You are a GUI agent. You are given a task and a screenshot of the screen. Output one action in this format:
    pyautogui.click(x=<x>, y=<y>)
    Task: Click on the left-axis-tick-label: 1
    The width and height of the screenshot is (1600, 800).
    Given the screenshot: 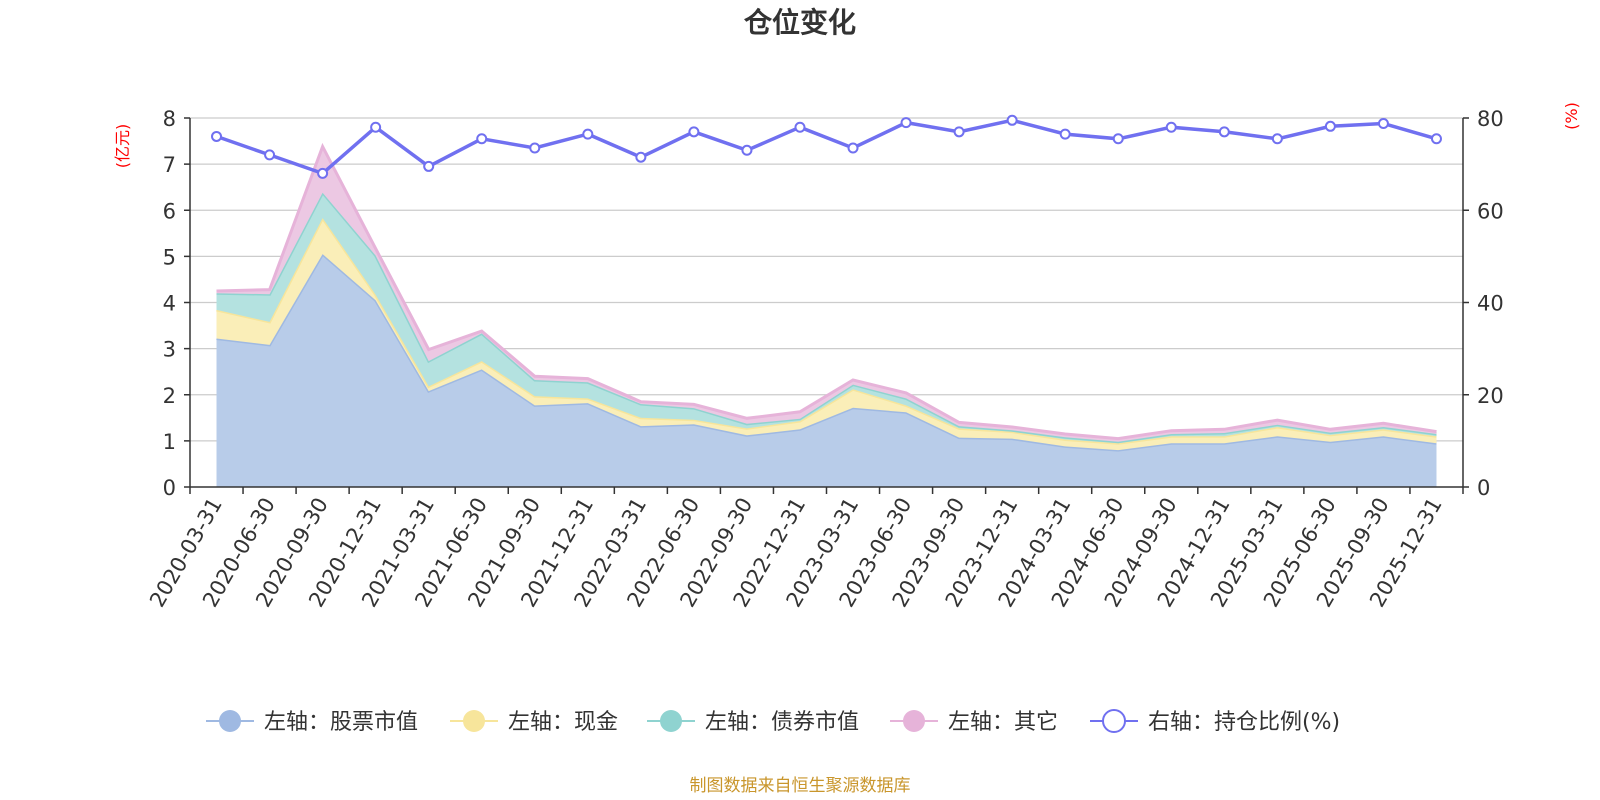 What is the action you would take?
    pyautogui.click(x=169, y=442)
    